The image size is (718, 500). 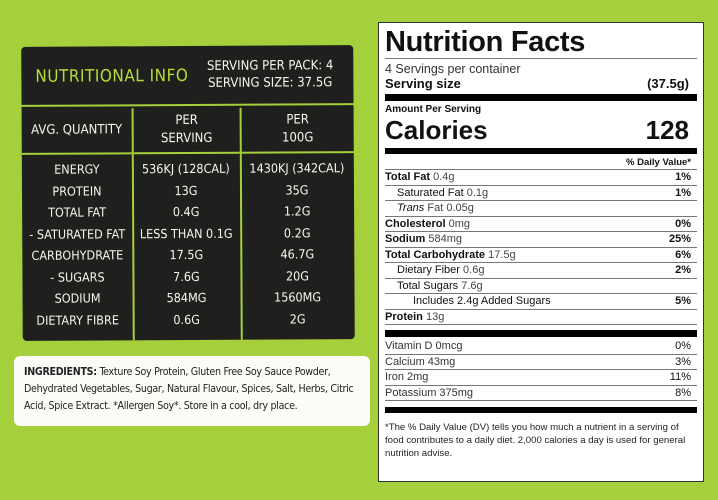 I want to click on table-row: ENERGY 536KJ (128CAL) 1430KJ (342CAL), so click(x=188, y=168).